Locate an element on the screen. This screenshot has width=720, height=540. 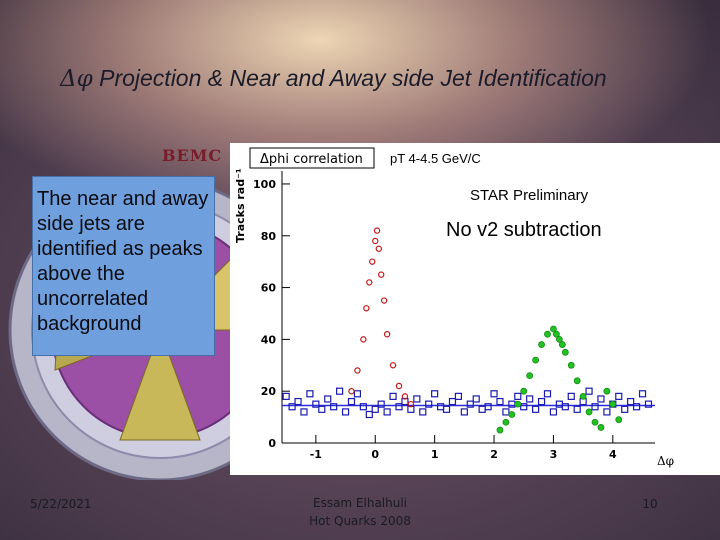
y-tick-label: 60 is located at coordinates (269, 288).